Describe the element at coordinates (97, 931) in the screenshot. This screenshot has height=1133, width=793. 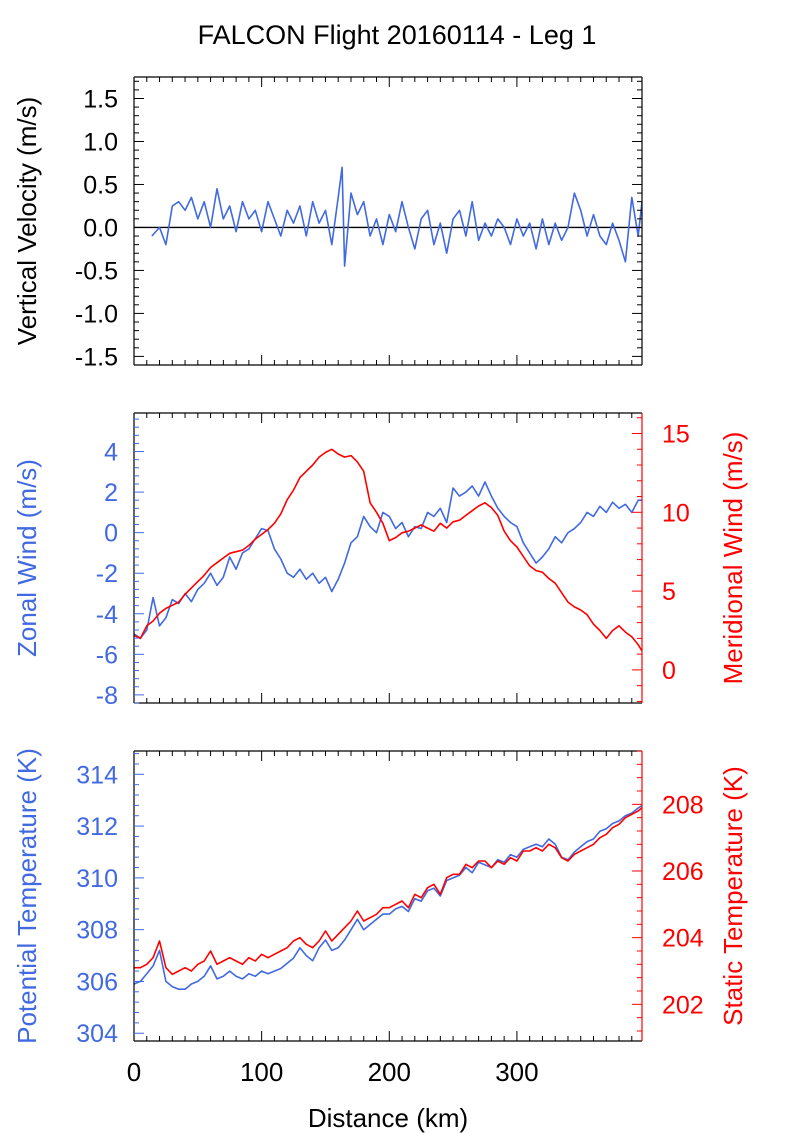
I see `y-tick-label-left: 308` at that location.